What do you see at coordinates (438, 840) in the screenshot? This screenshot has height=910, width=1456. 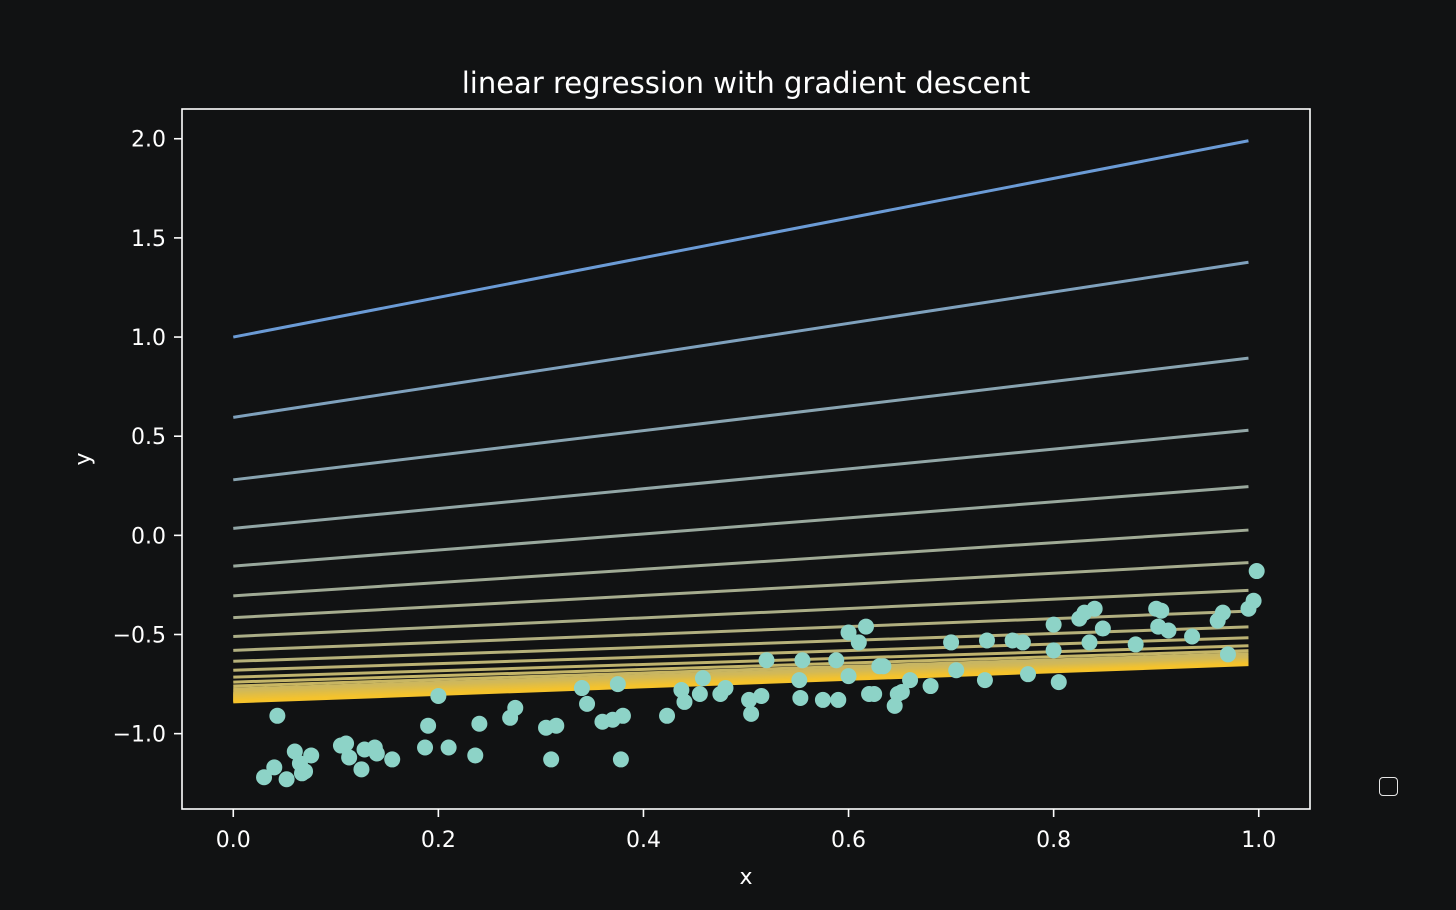 I see `x-tick-label: 0.2` at bounding box center [438, 840].